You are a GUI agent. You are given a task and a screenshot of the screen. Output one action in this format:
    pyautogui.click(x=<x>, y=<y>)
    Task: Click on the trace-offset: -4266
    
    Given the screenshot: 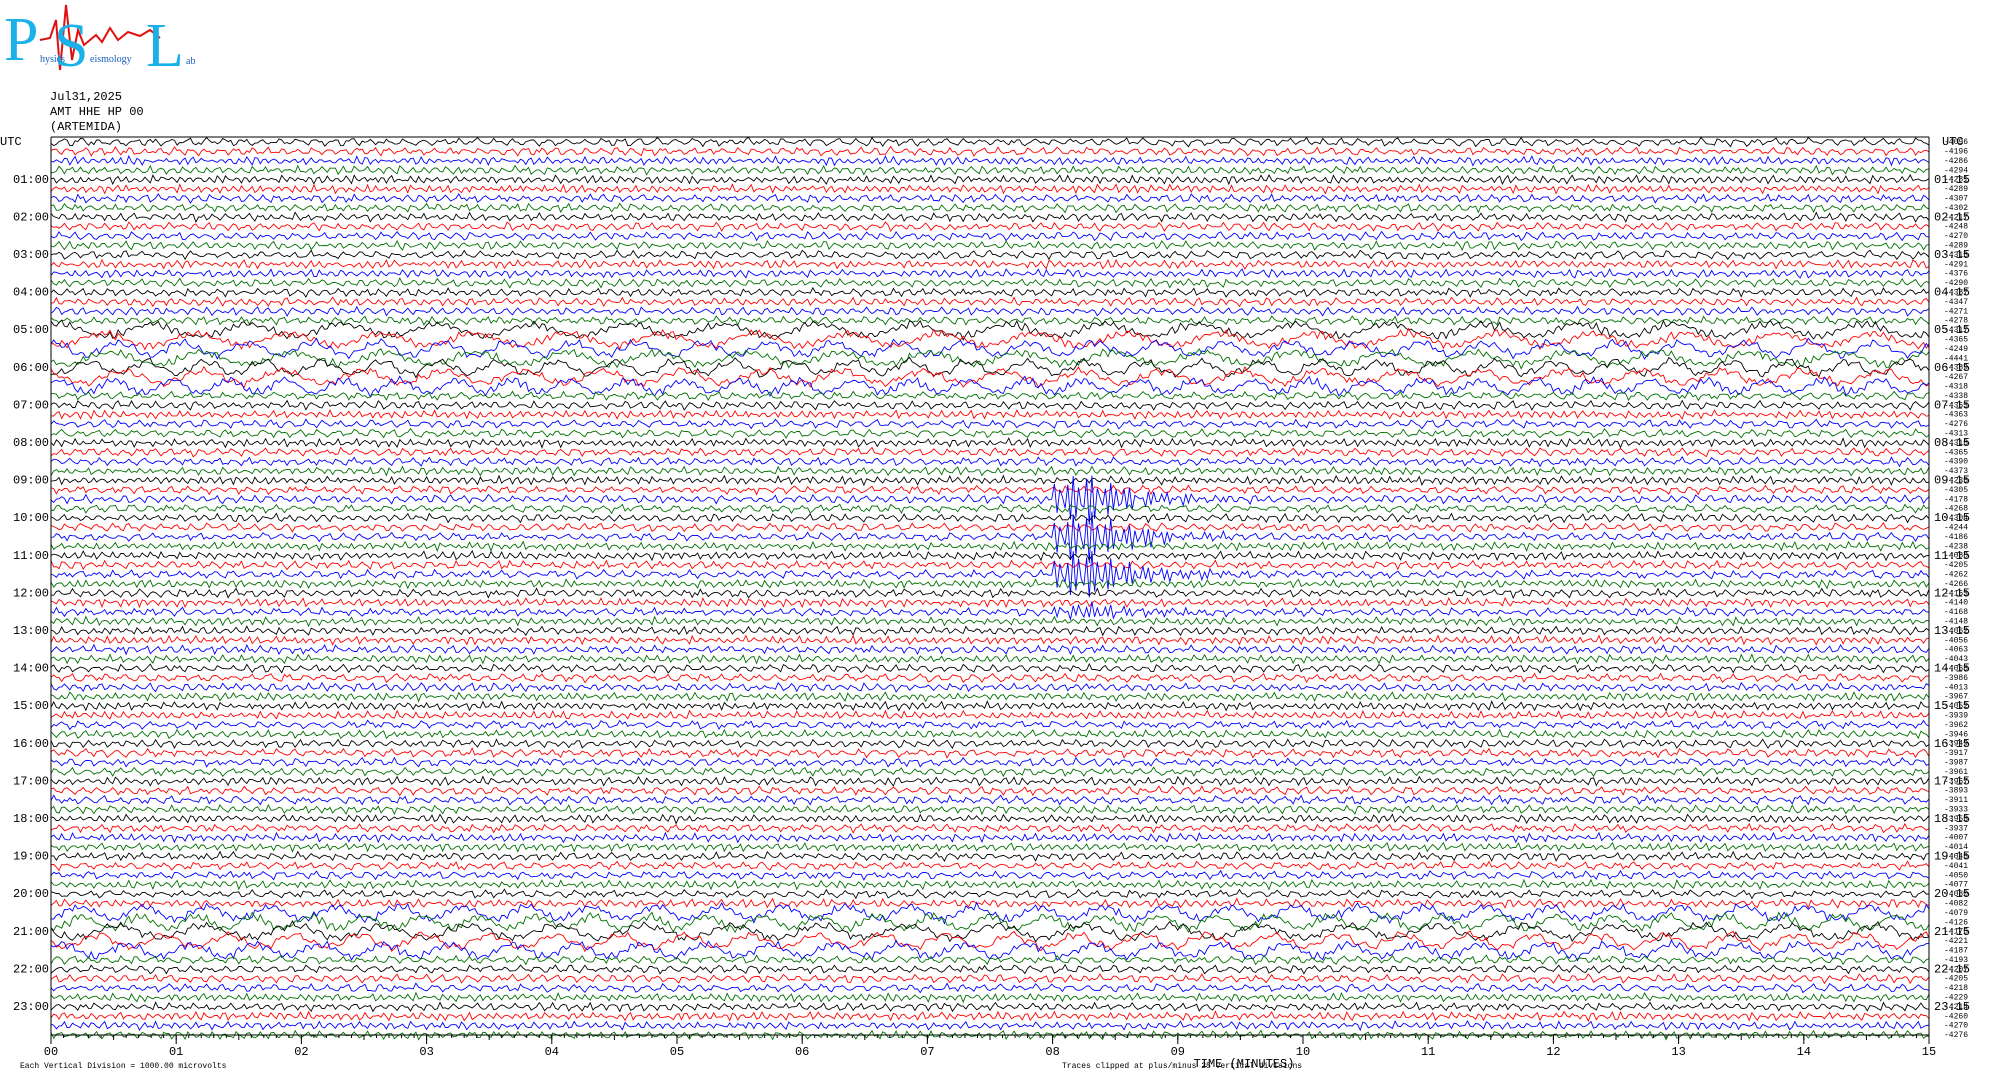 What is the action you would take?
    pyautogui.click(x=1956, y=584)
    